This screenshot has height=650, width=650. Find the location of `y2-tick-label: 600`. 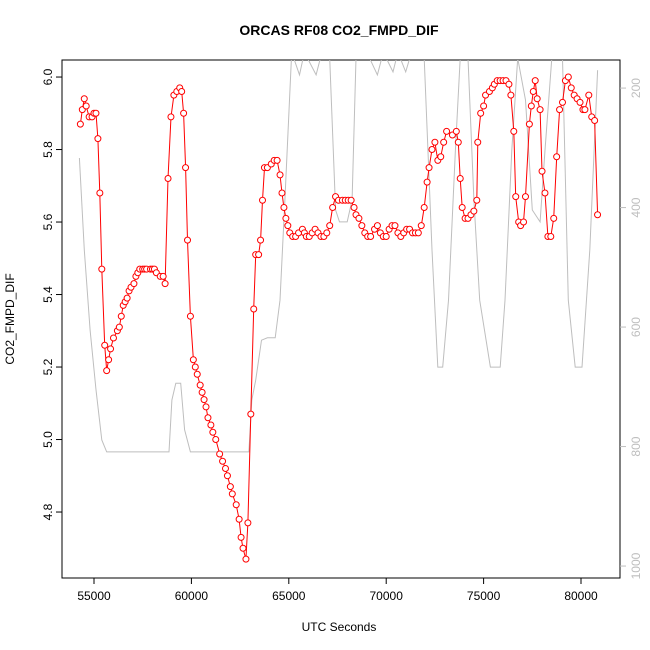

y2-tick-label: 600 is located at coordinates (636, 327).